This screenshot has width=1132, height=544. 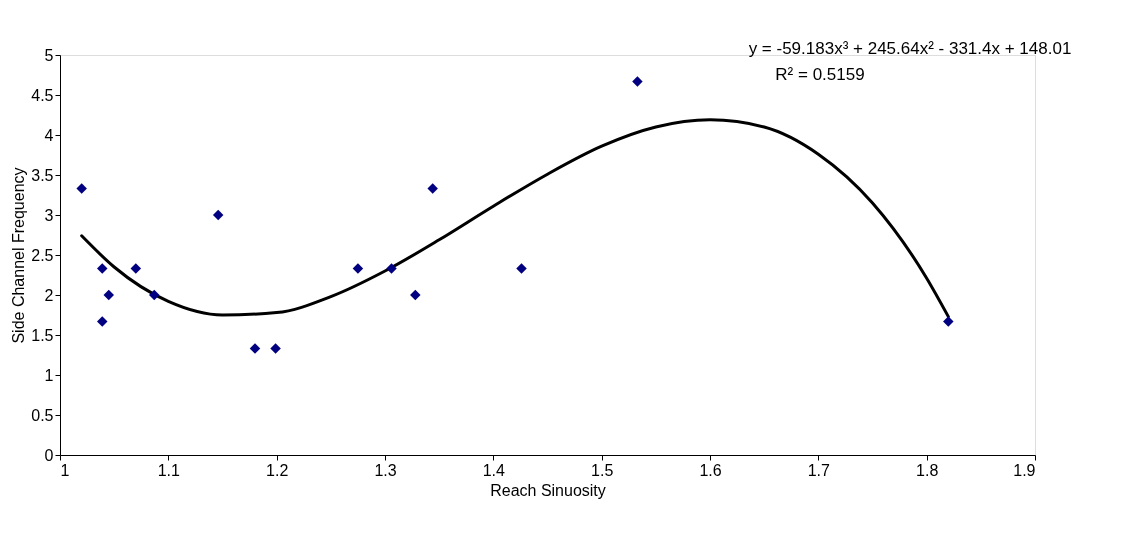 What do you see at coordinates (710, 470) in the screenshot?
I see `x-tick-label: 1.6` at bounding box center [710, 470].